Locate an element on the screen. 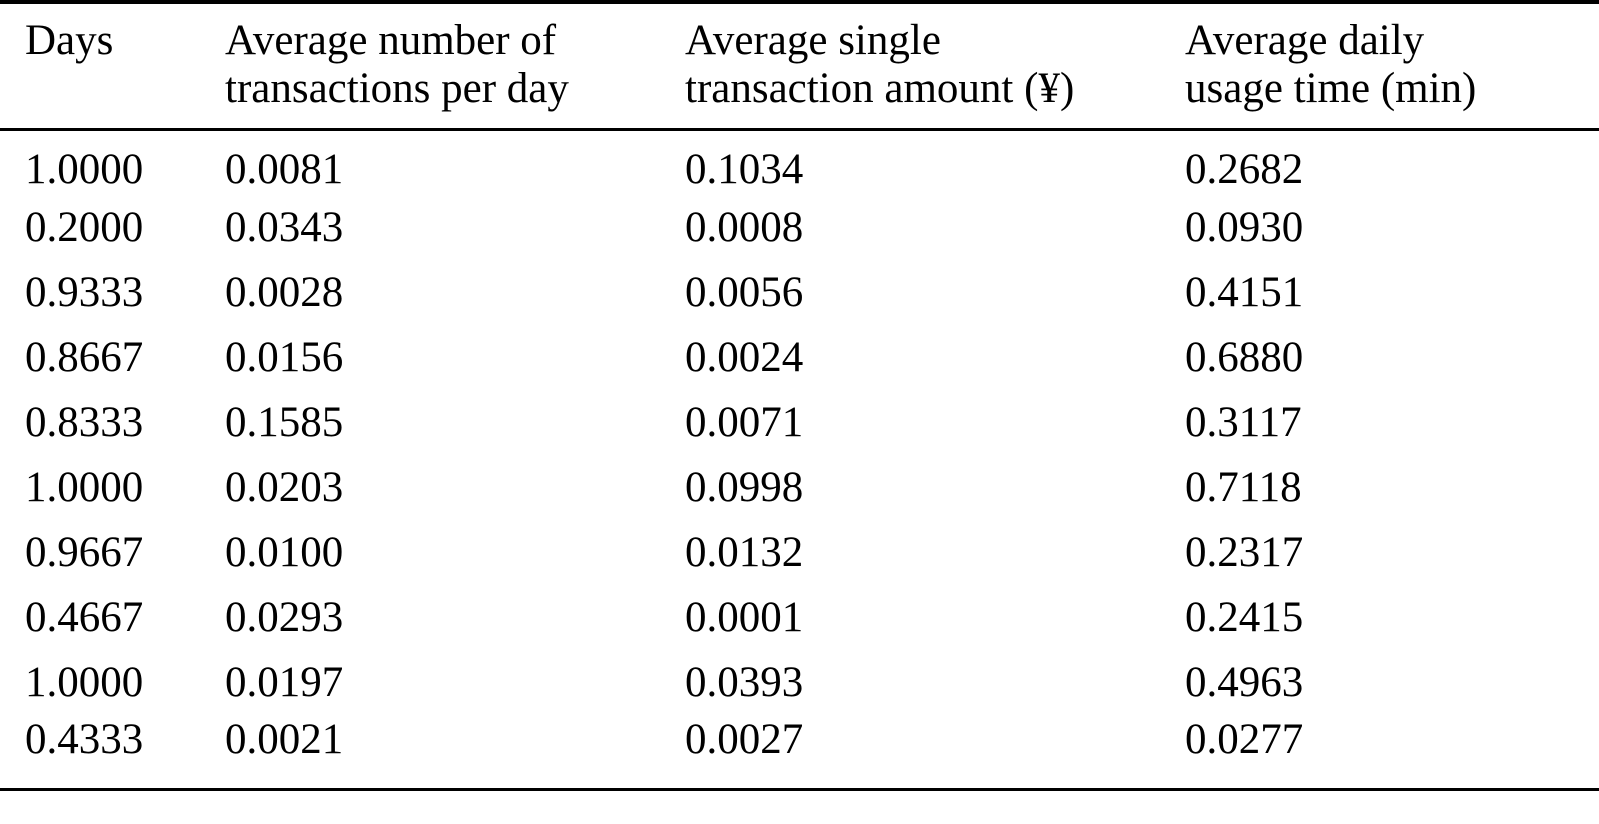  column-header-2: Average number of transactions per day is located at coordinates (455, 66).